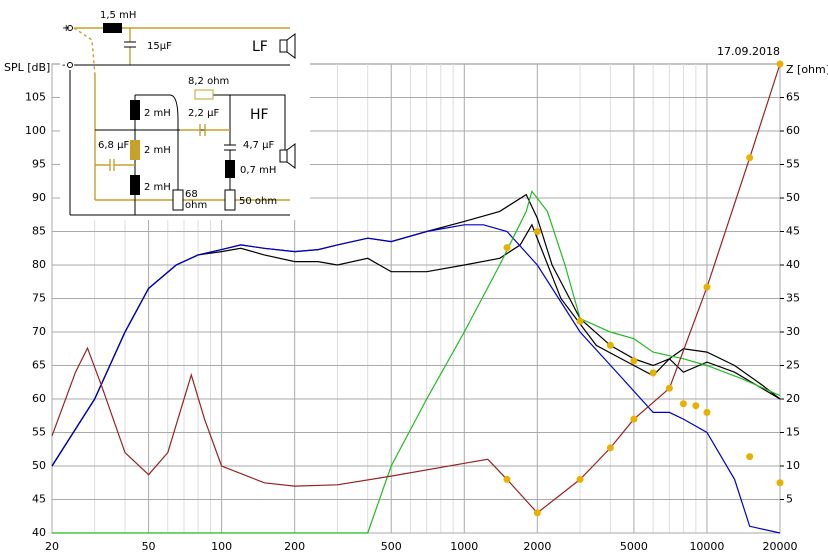 This screenshot has width=828, height=556. I want to click on x-tick-label: 20000, so click(780, 546).